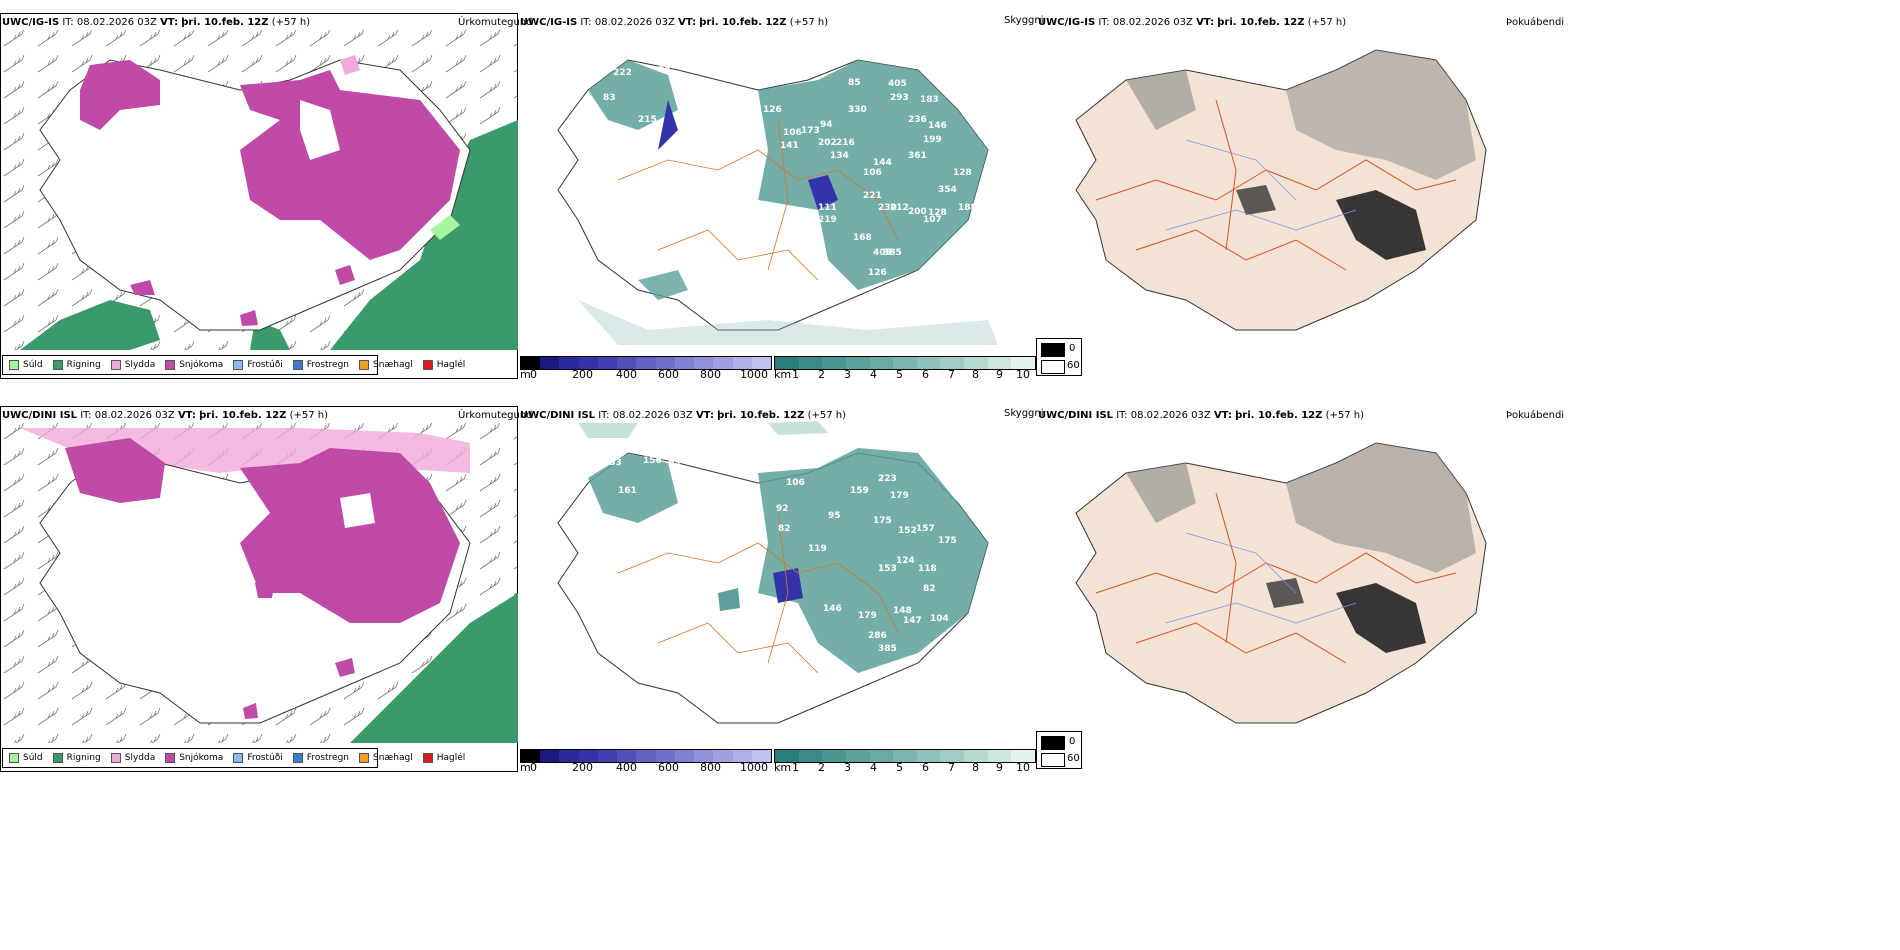 The height and width of the screenshot is (950, 1900). I want to click on elevation-label: 219, so click(827, 220).